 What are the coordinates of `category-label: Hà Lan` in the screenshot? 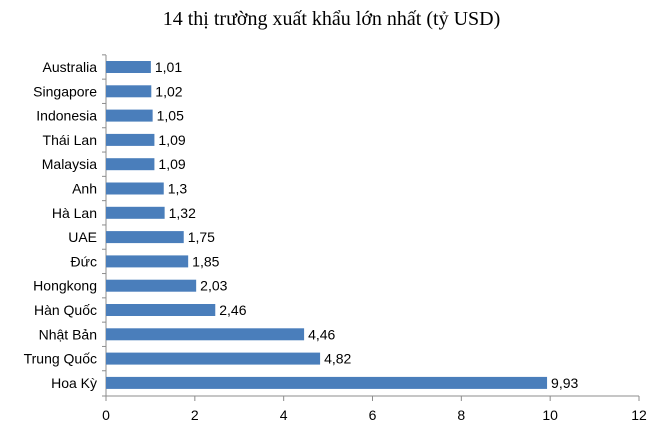 It's located at (74, 213).